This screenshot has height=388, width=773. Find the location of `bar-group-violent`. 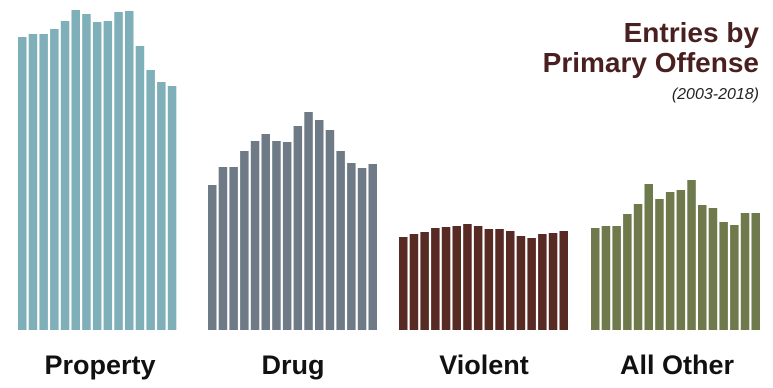

bar-group-violent is located at coordinates (483, 277).